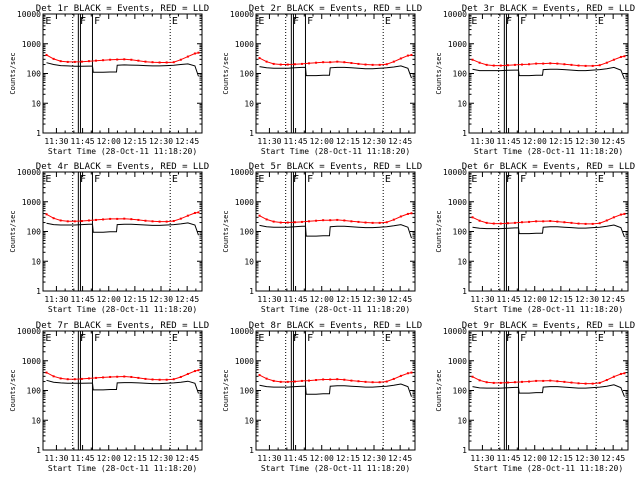 The height and width of the screenshot is (480, 640). Describe the element at coordinates (548, 219) in the screenshot. I see `lld-series-line` at that location.